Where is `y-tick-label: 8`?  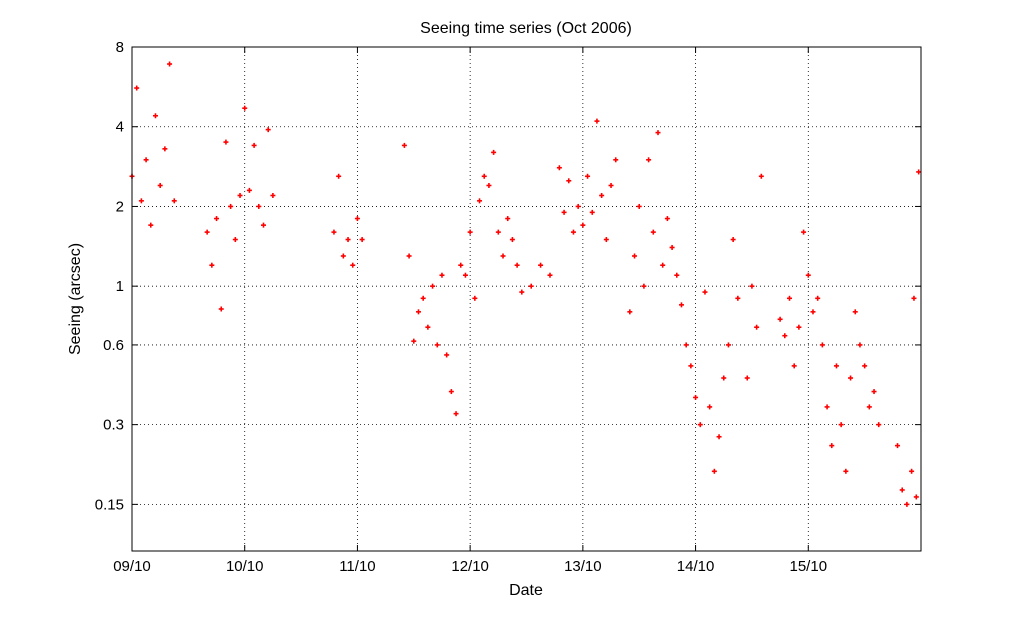 y-tick-label: 8 is located at coordinates (120, 47).